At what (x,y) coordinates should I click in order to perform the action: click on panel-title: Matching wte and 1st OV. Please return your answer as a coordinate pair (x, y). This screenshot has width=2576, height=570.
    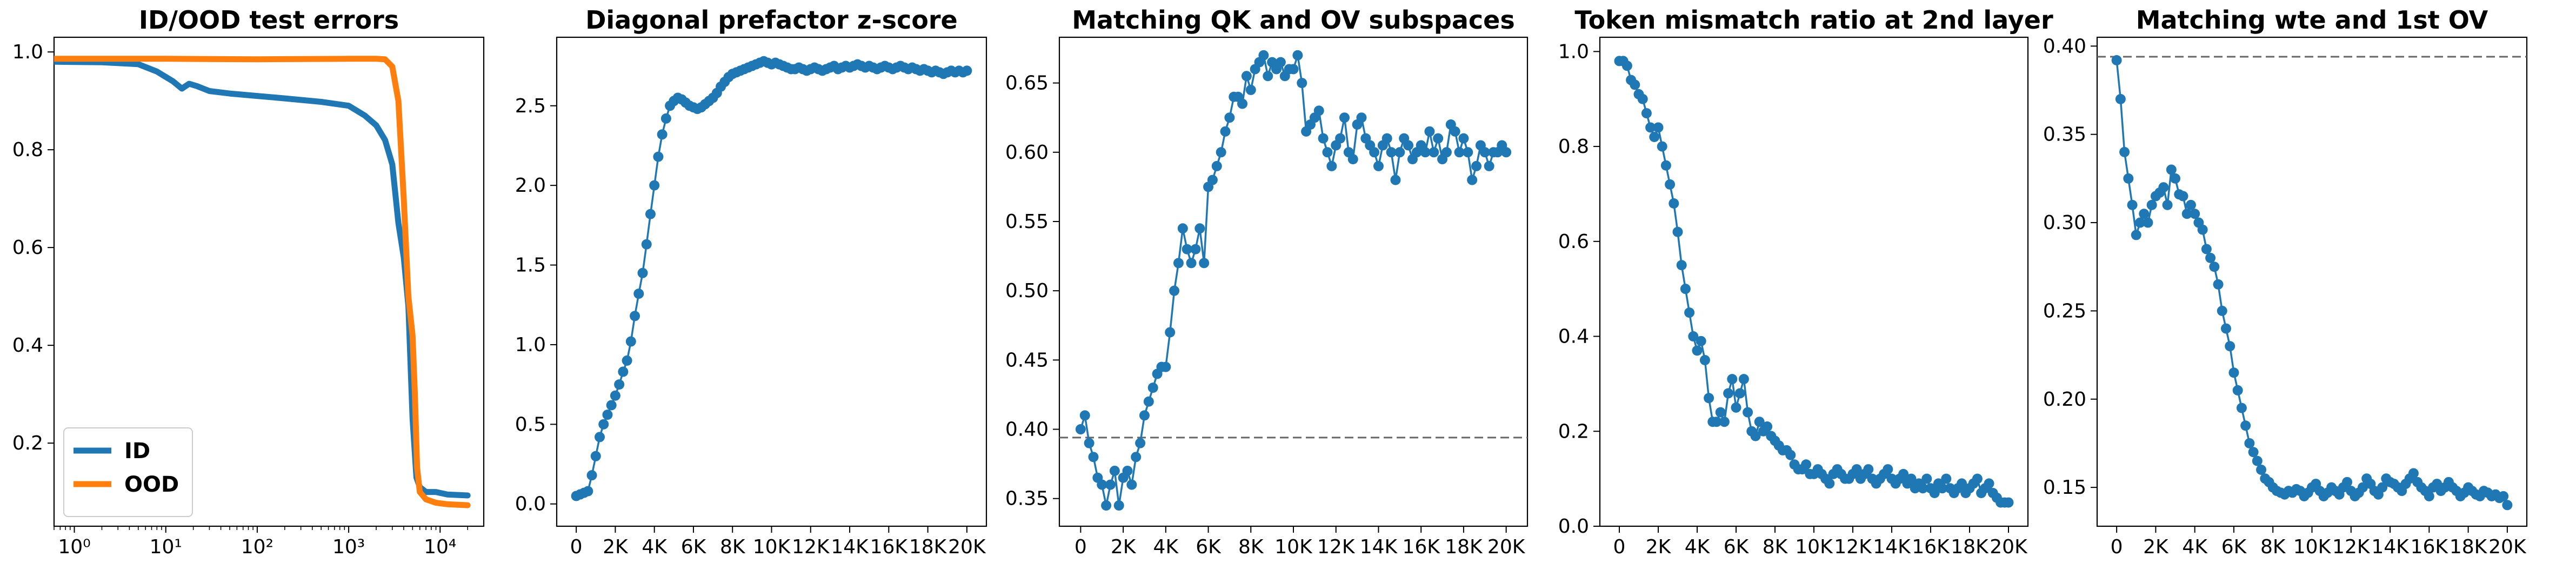
    Looking at the image, I should click on (2312, 20).